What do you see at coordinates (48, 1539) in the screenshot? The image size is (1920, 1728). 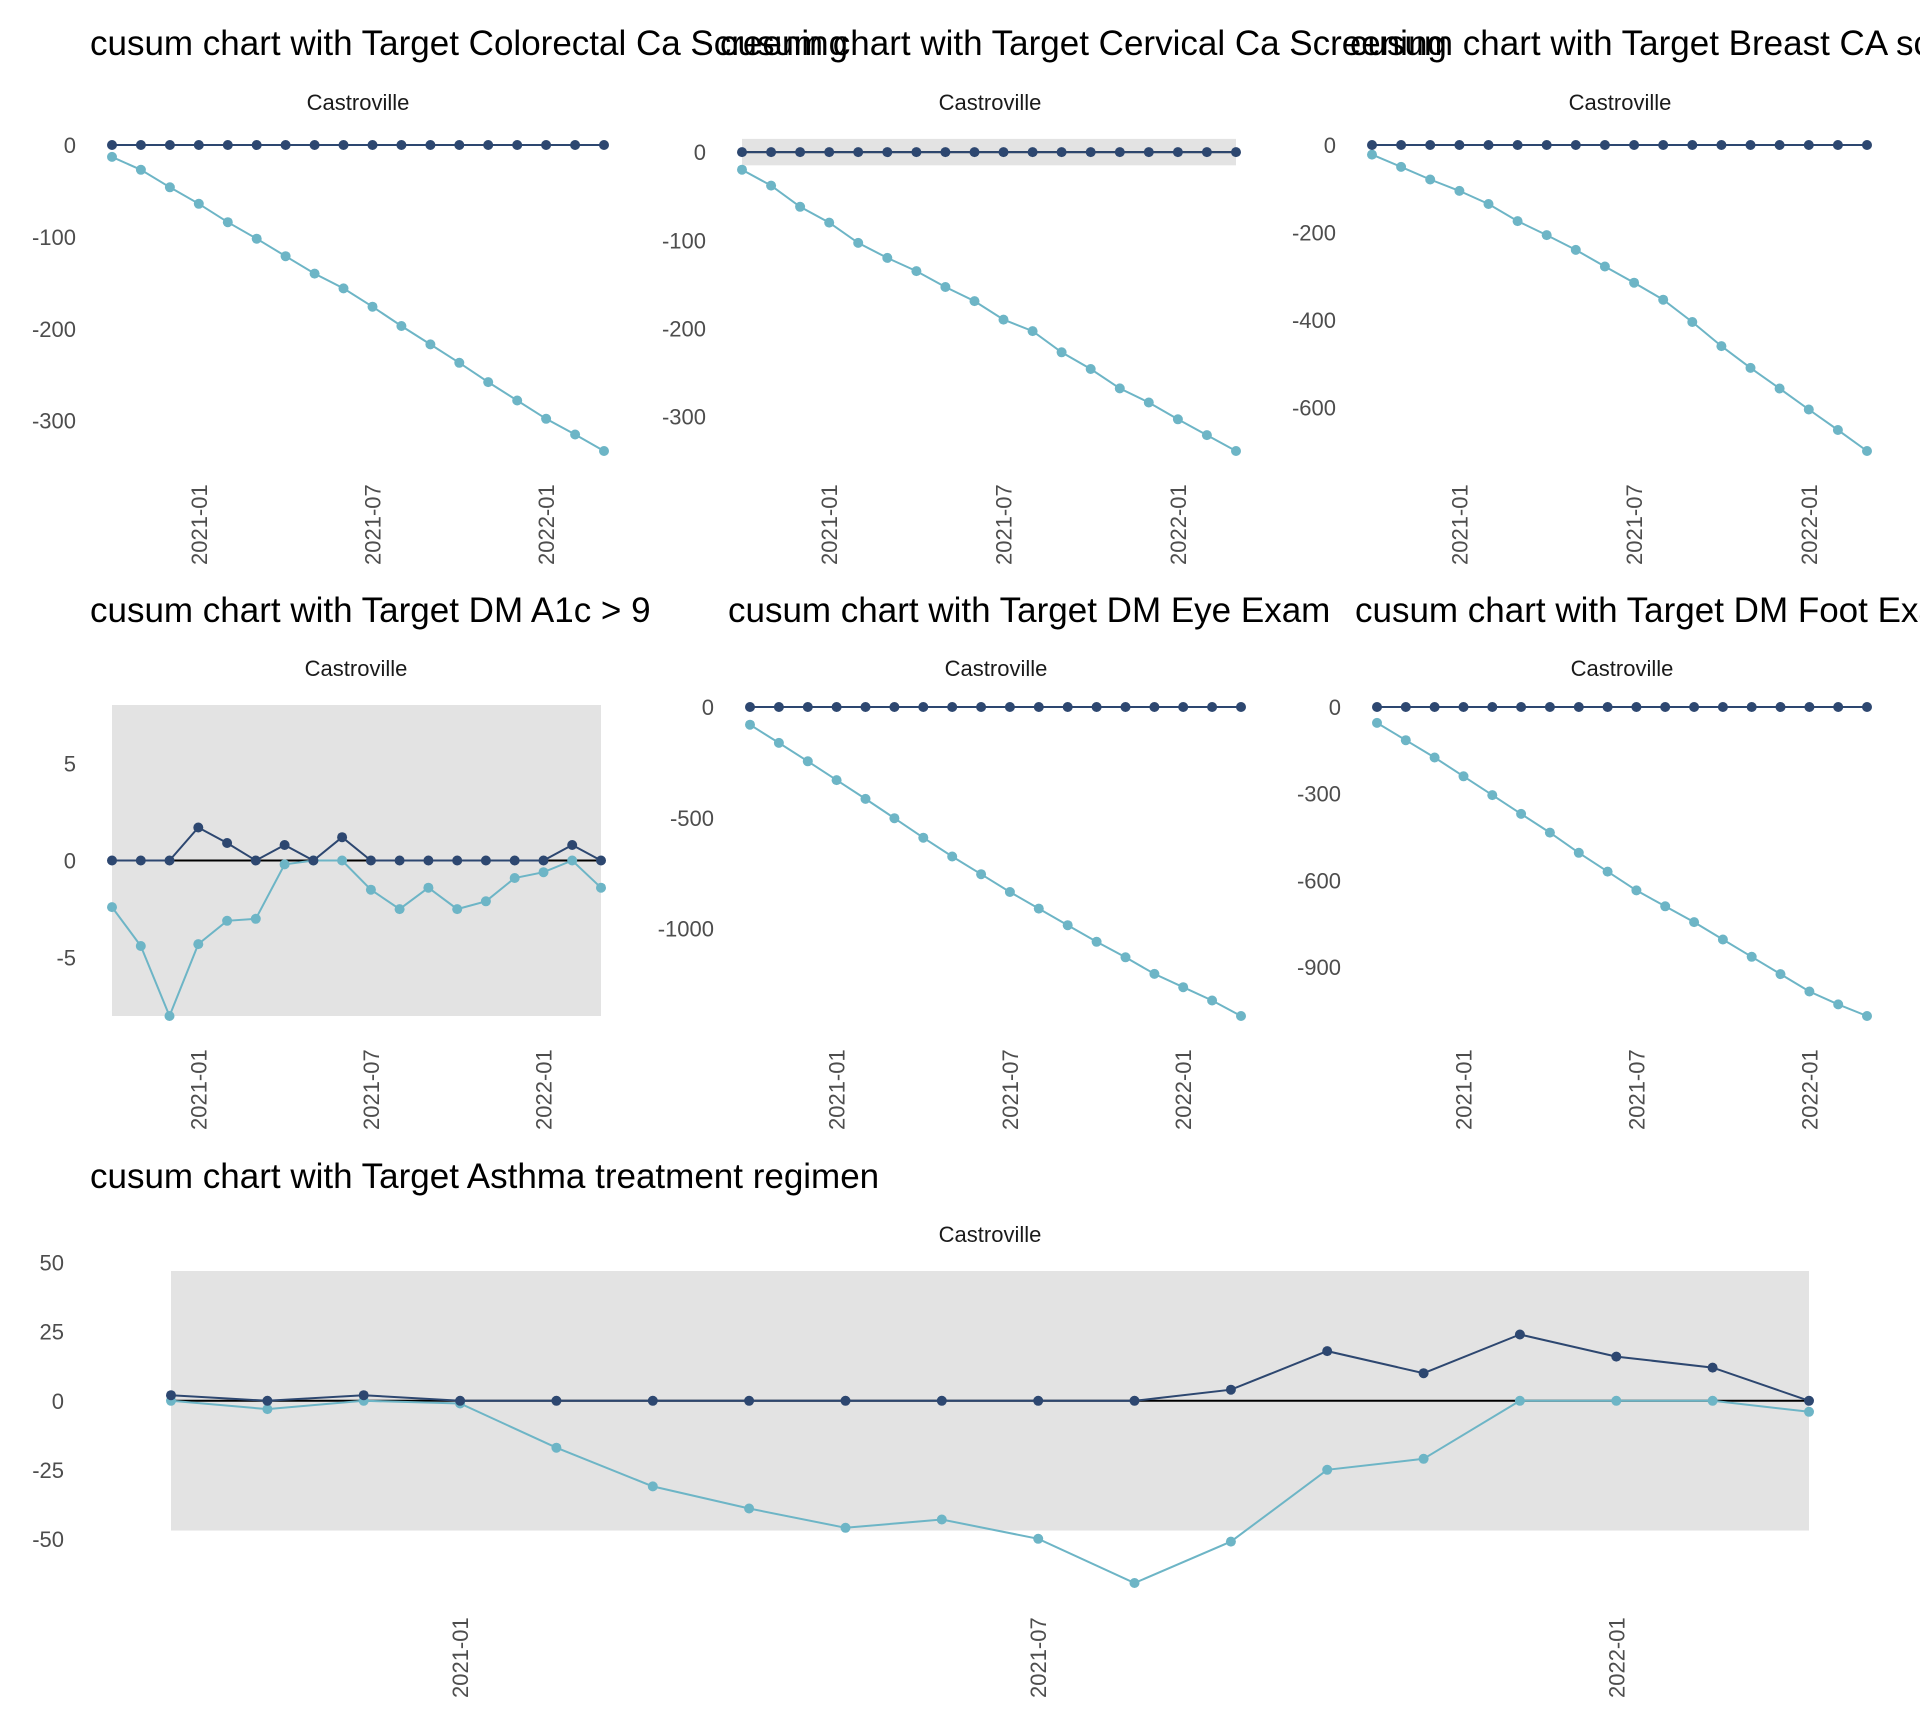 I see `y-tick-label: -50` at bounding box center [48, 1539].